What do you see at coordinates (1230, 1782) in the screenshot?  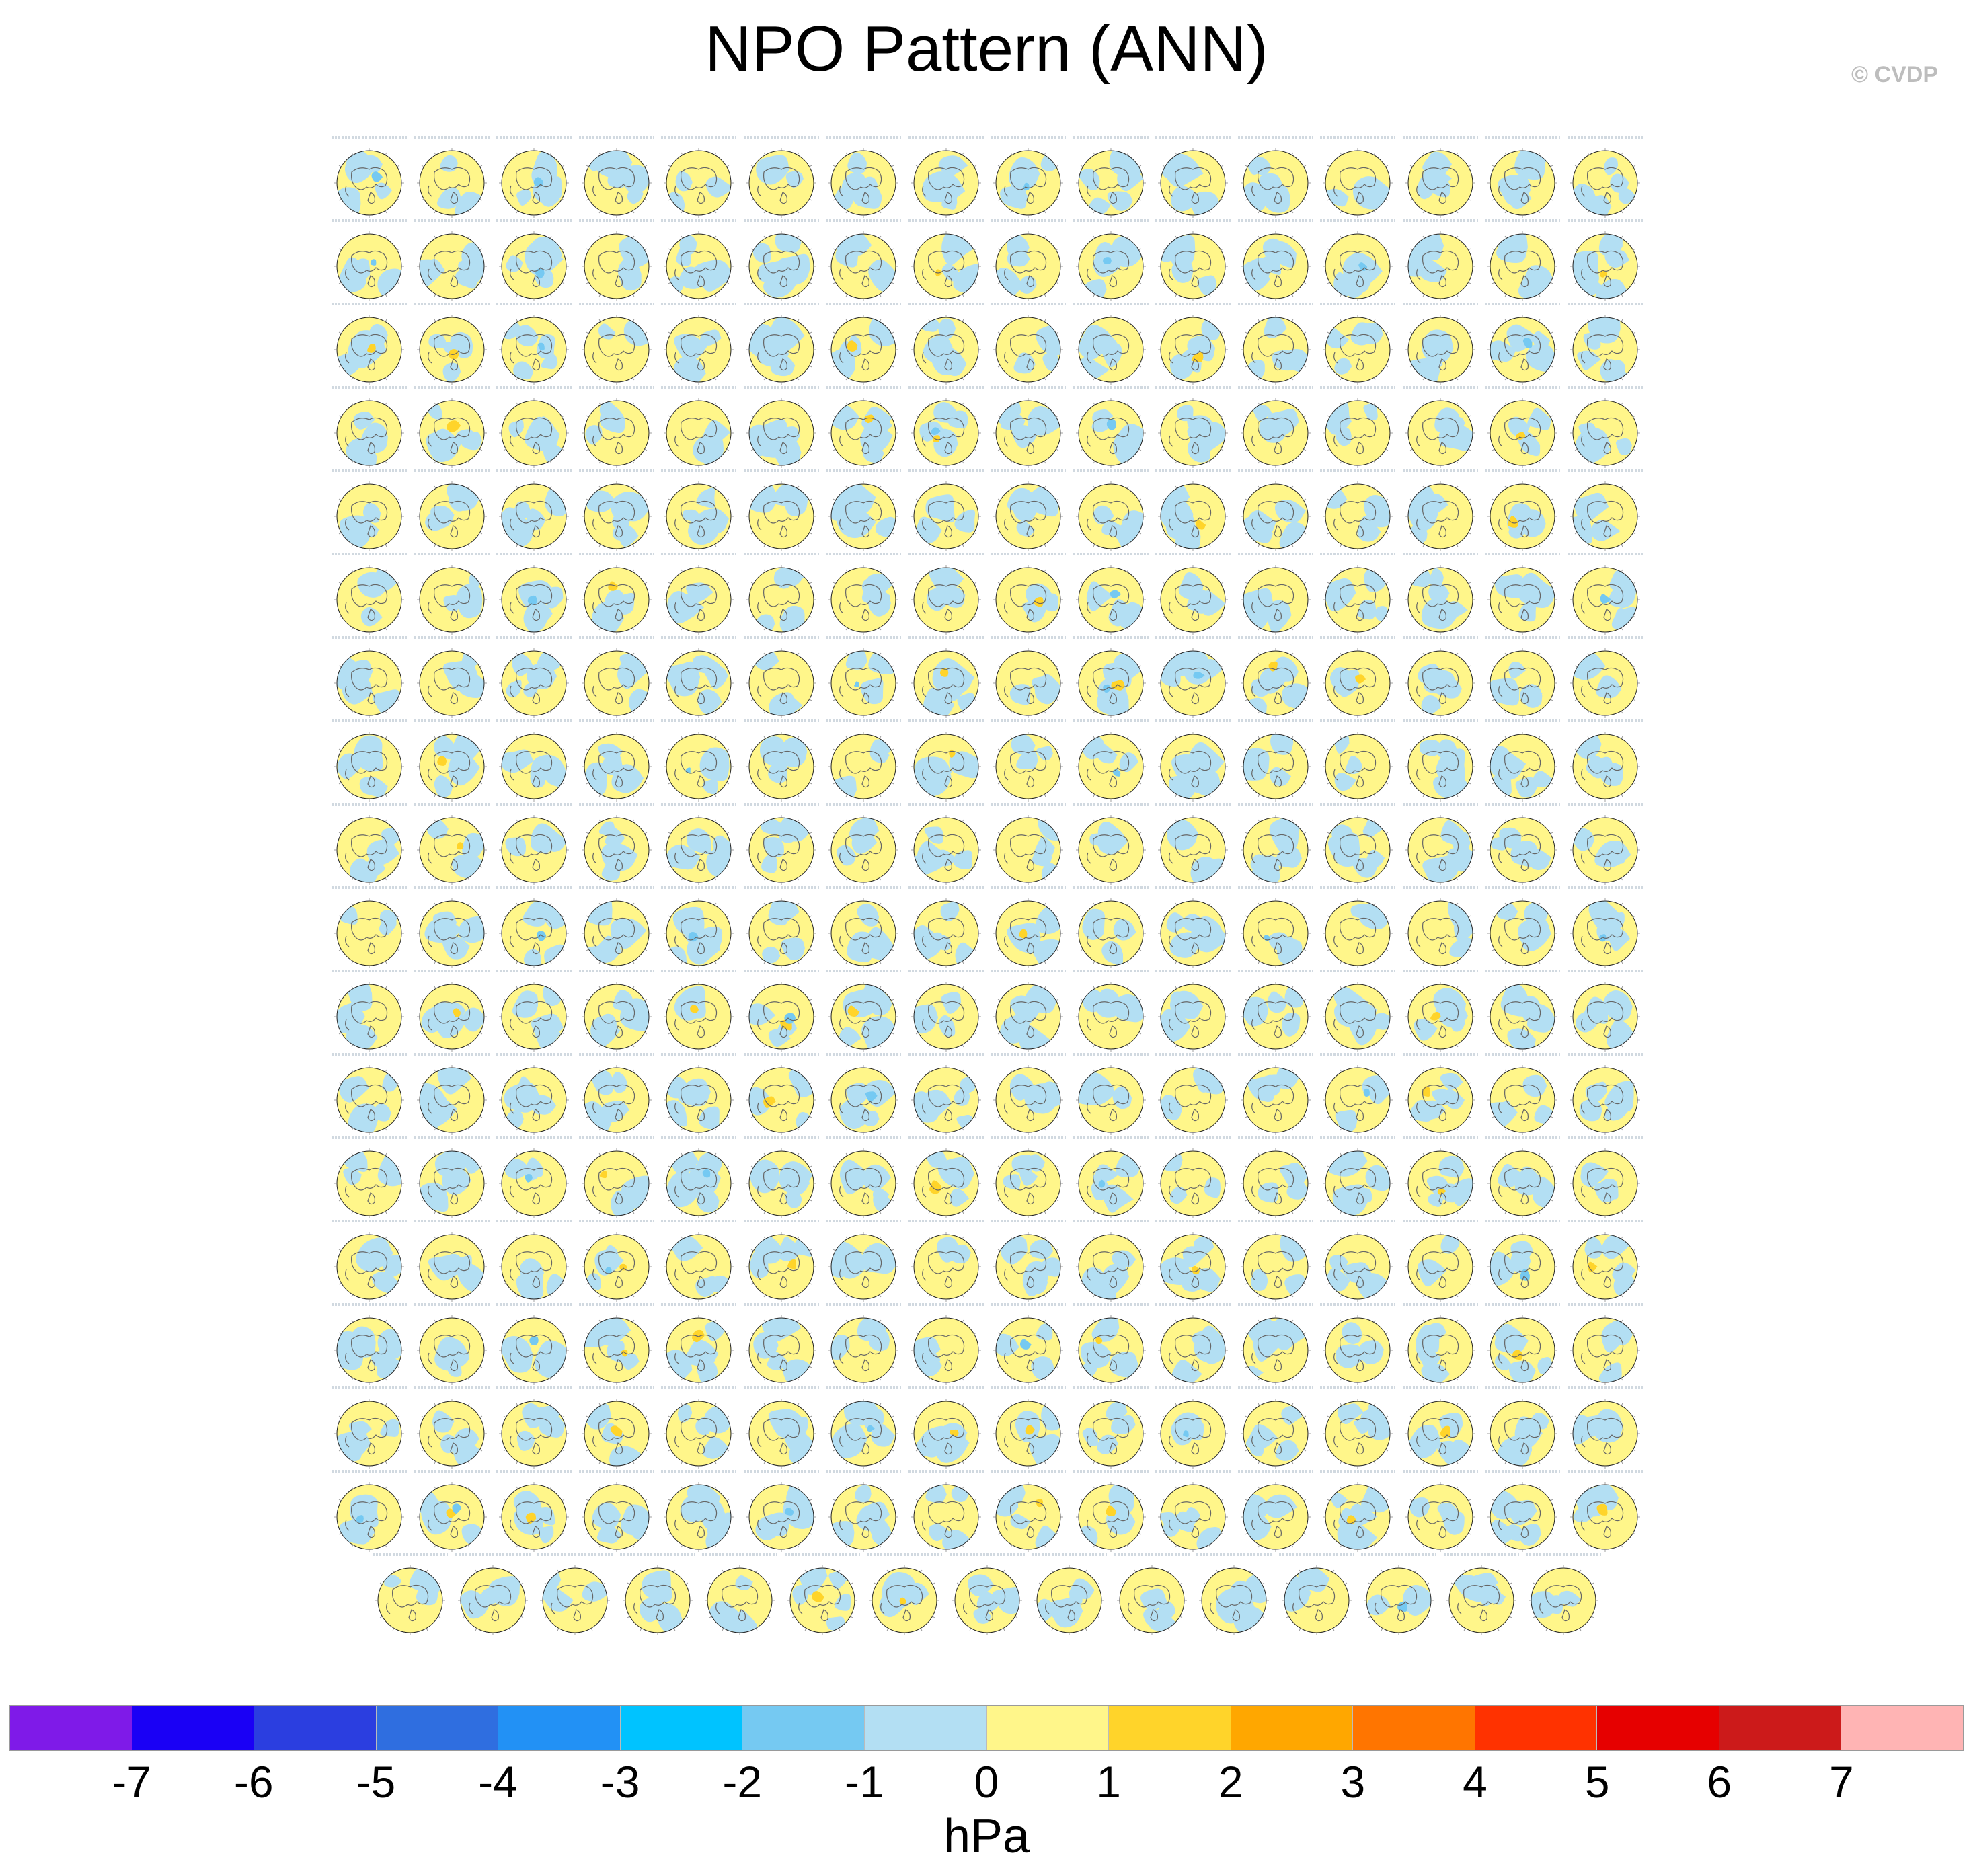 I see `colorbar-tick-label: 2` at bounding box center [1230, 1782].